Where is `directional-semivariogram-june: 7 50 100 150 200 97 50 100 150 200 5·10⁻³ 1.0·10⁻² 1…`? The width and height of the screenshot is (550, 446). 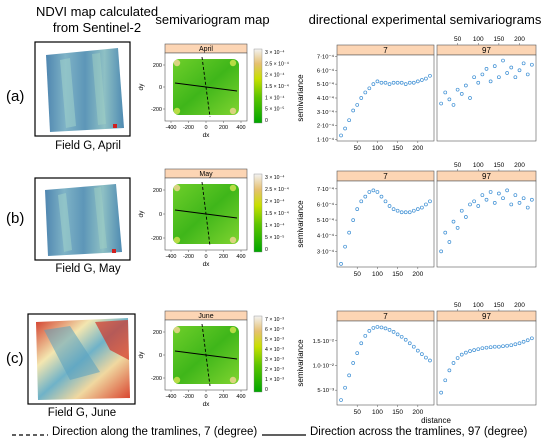
directional-semivariogram-june: 7 50 100 150 200 97 50 100 150 200 5·10⁻³ 1.0·10⁻² 1… is located at coordinates (416, 363).